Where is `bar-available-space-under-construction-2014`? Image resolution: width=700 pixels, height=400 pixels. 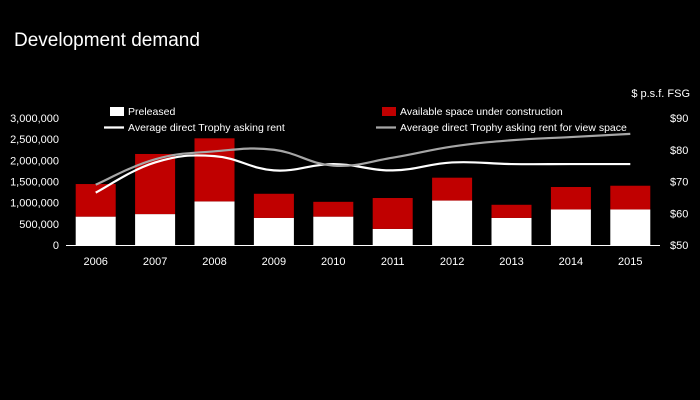 bar-available-space-under-construction-2014 is located at coordinates (570, 198).